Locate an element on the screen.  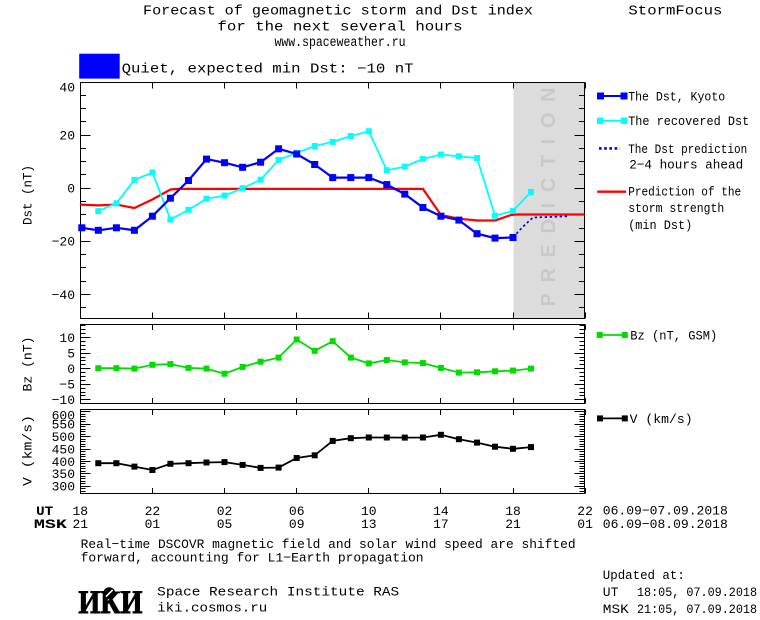
svg-text: (min Dst) is located at coordinates (660, 225).